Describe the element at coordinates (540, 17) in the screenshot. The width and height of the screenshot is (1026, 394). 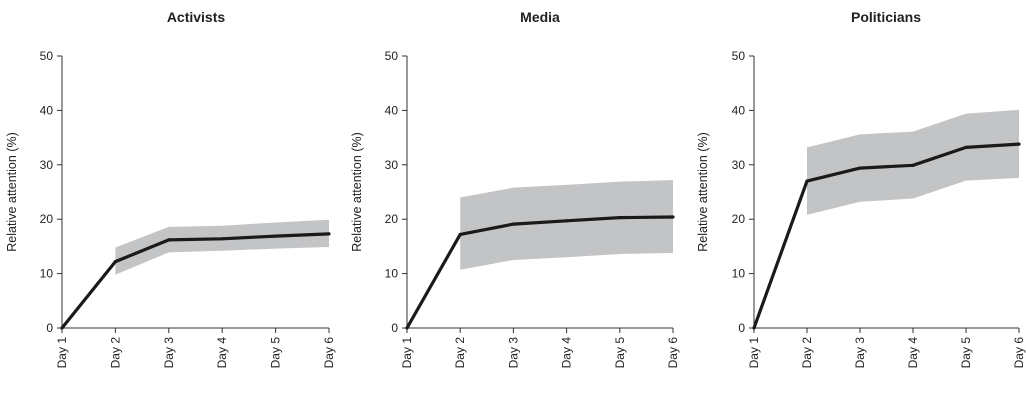
I see `panel-title: Media` at that location.